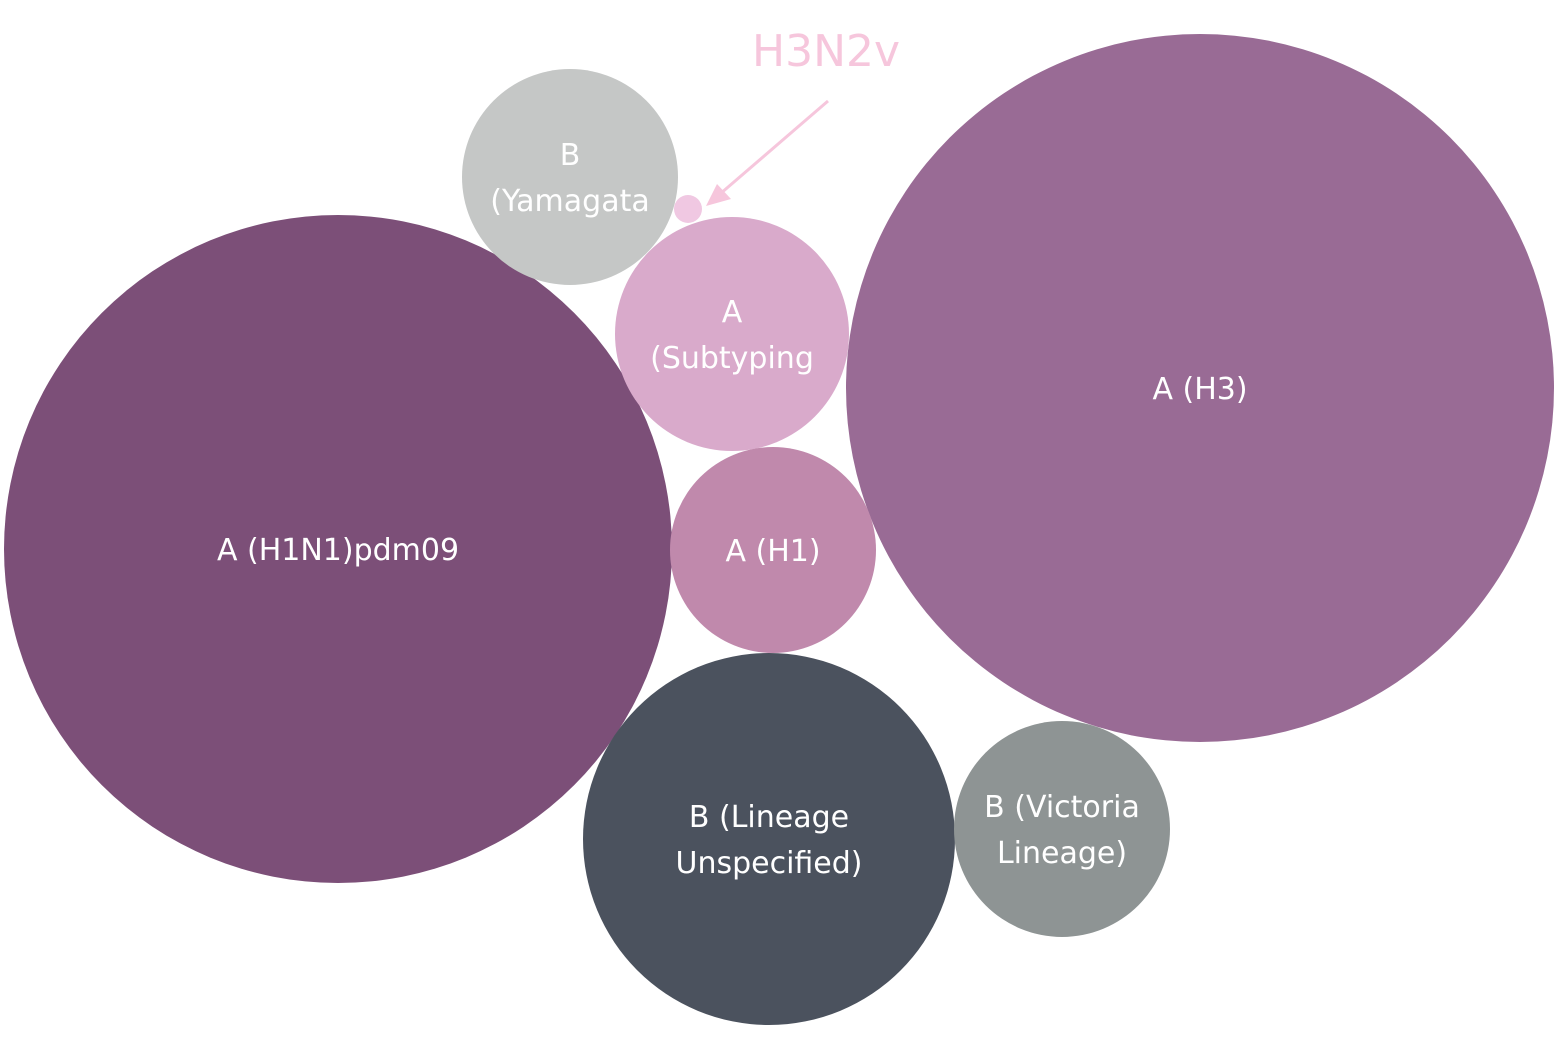  I want to click on annotation-arrow-line, so click(774, 147).